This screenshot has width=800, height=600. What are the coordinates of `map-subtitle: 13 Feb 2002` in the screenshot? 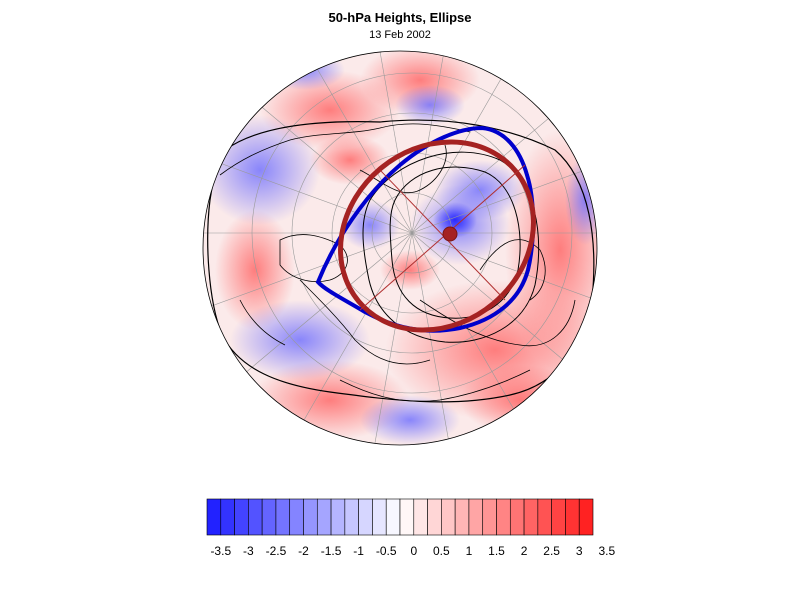 It's located at (400, 35).